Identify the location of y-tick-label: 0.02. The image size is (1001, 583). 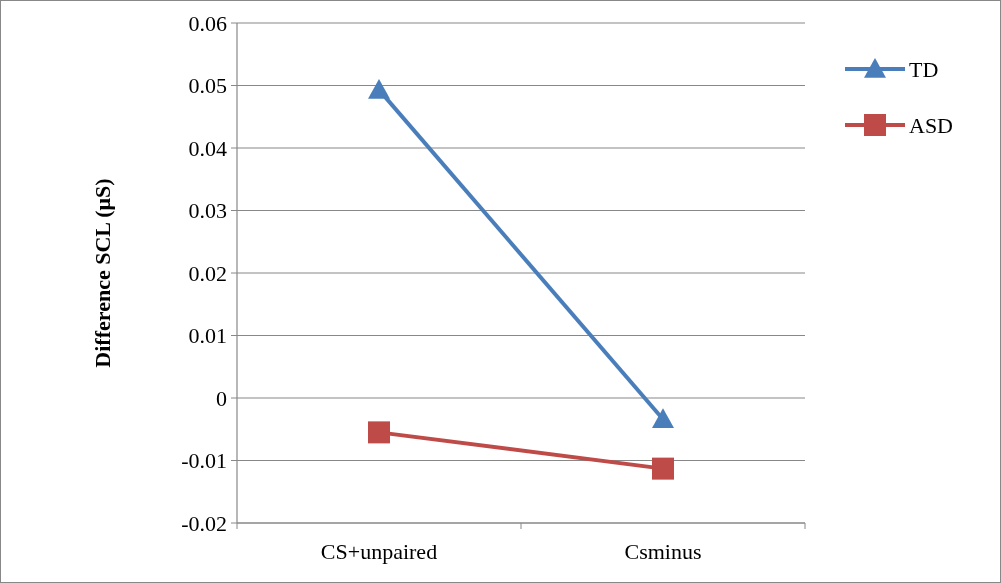
(207, 273).